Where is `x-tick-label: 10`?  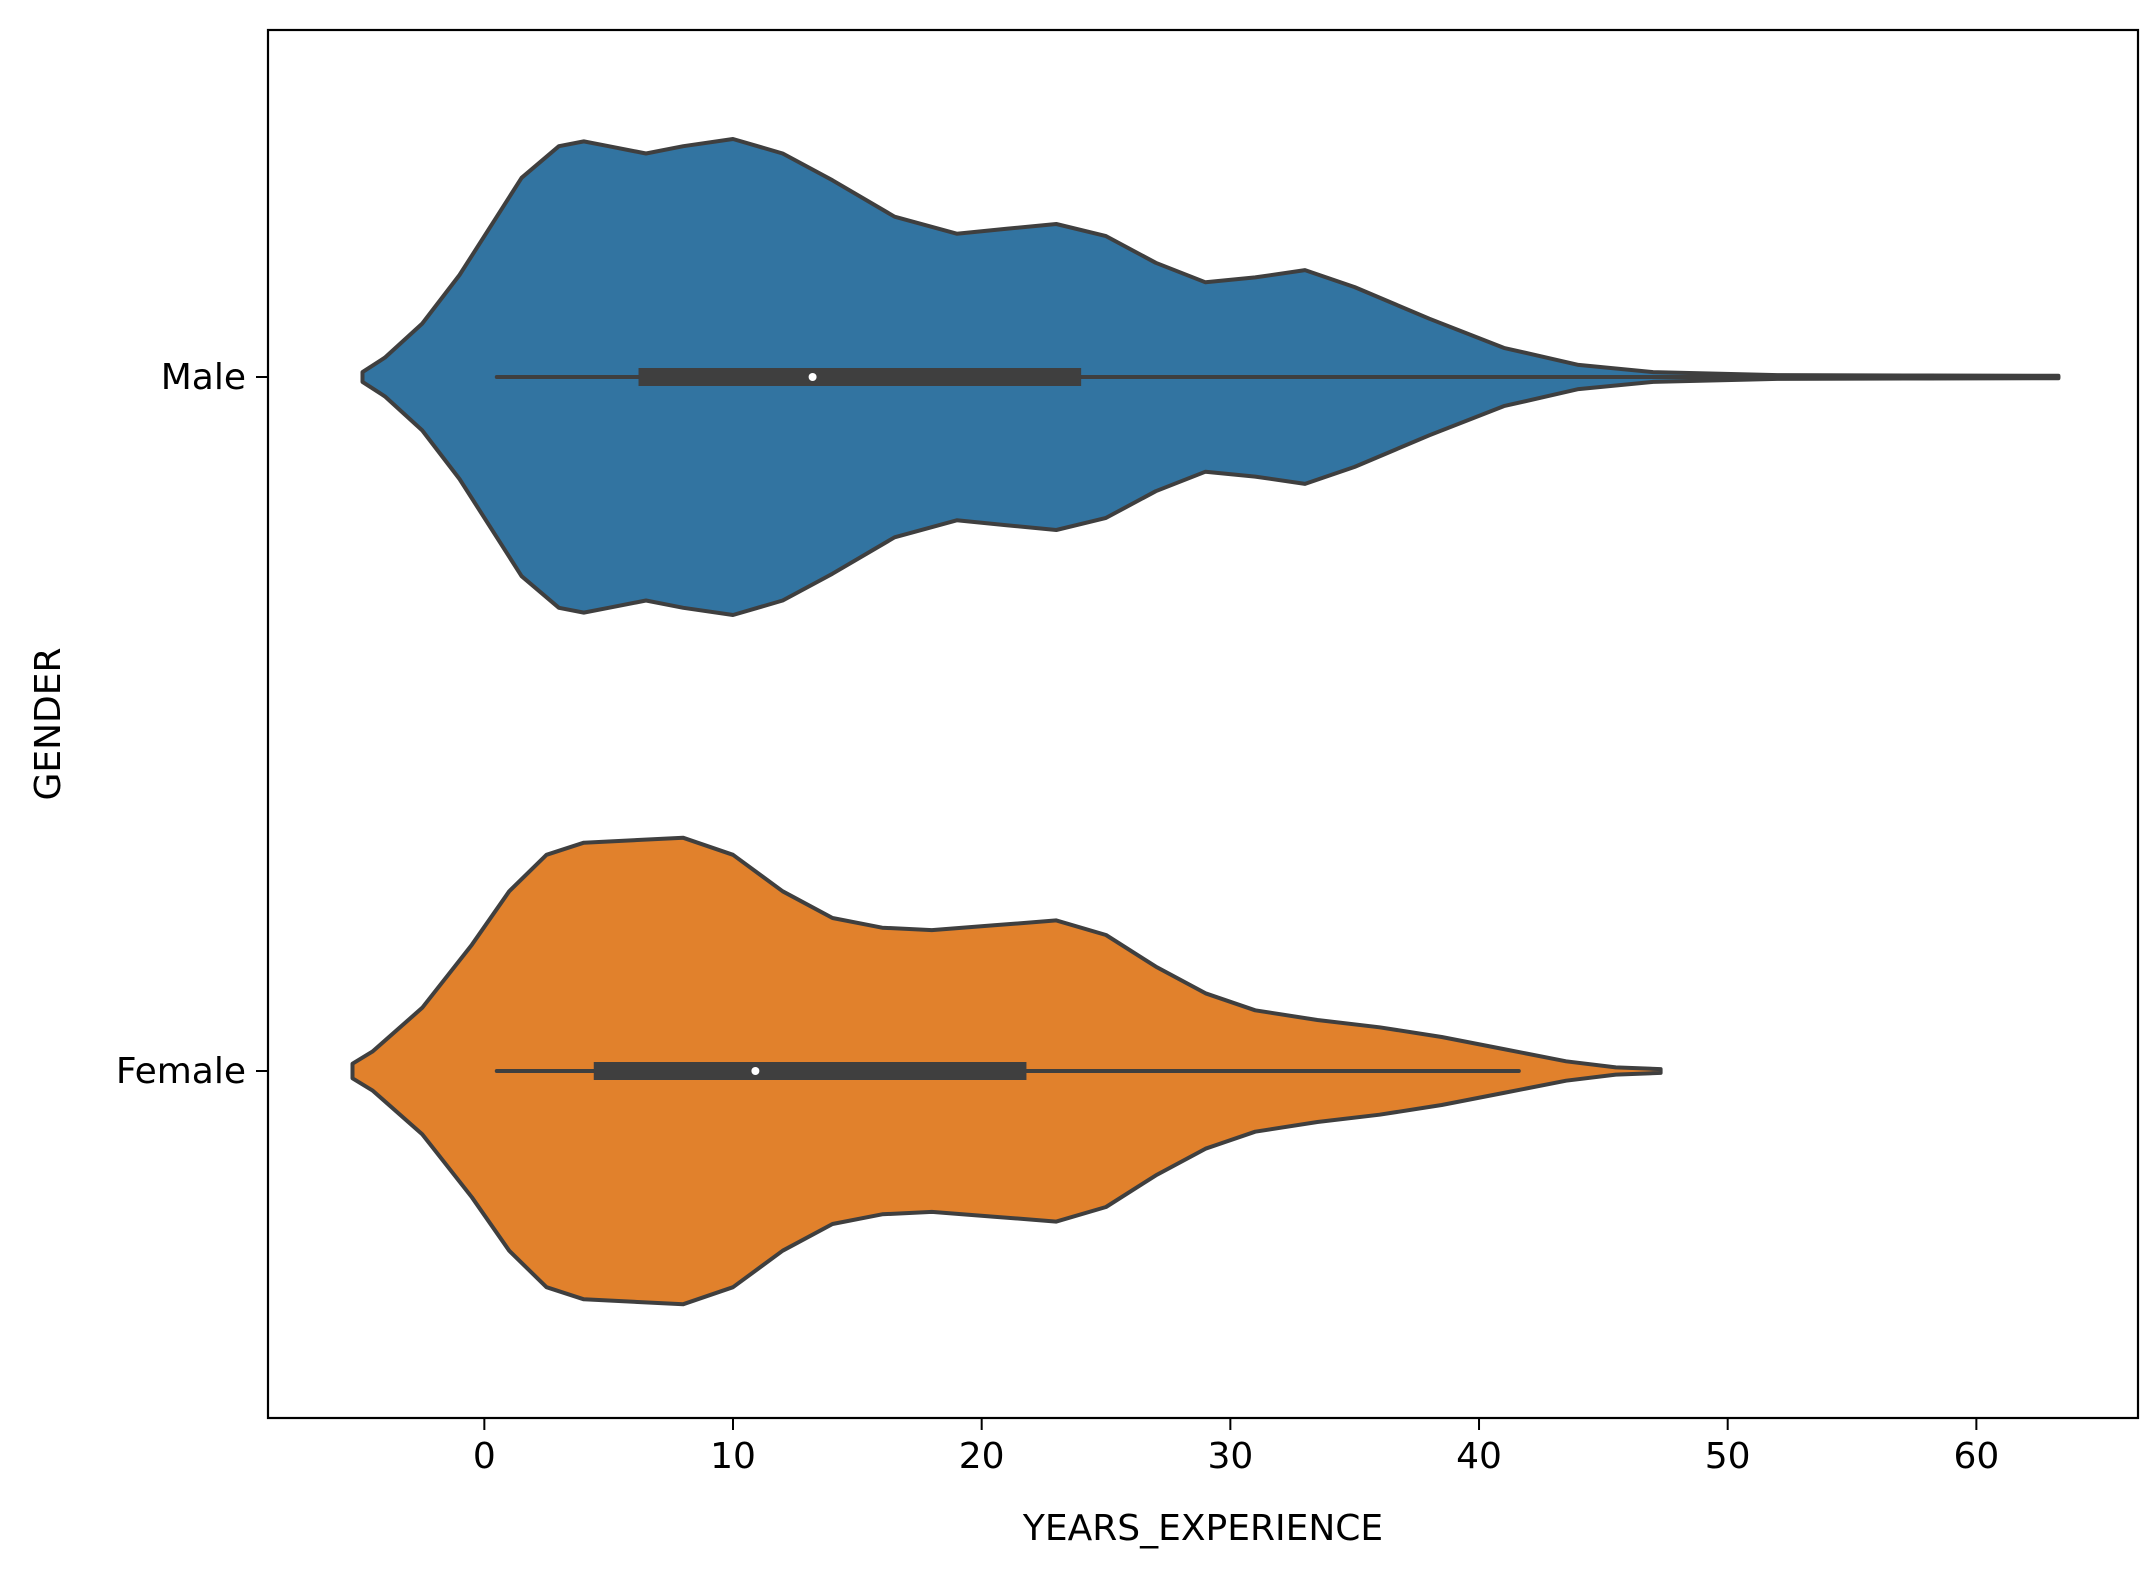
x-tick-label: 10 is located at coordinates (733, 1456).